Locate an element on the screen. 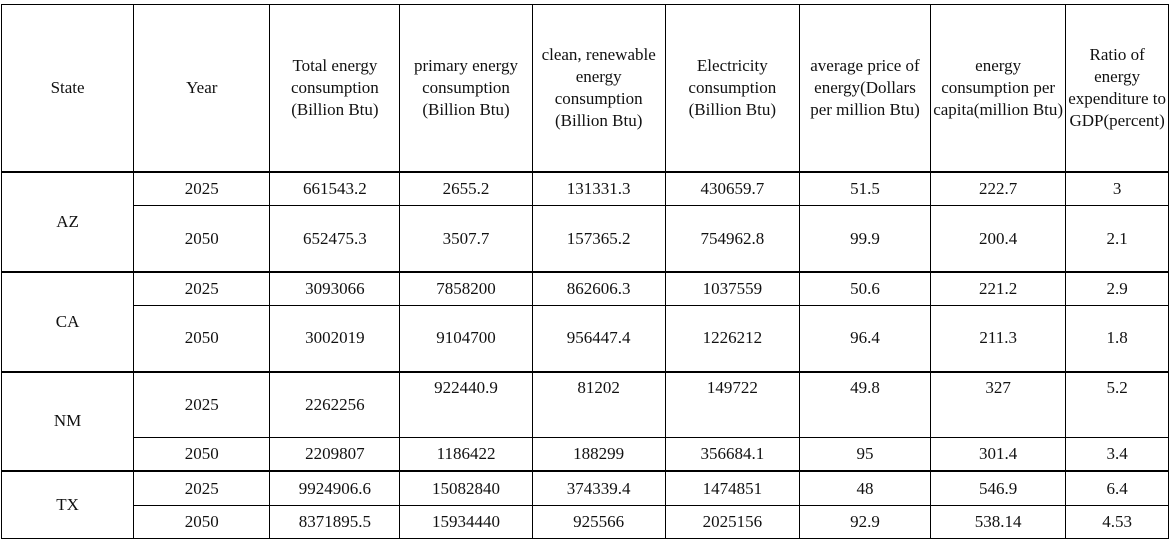 The image size is (1171, 541). value-cell: 430659.7 is located at coordinates (732, 189).